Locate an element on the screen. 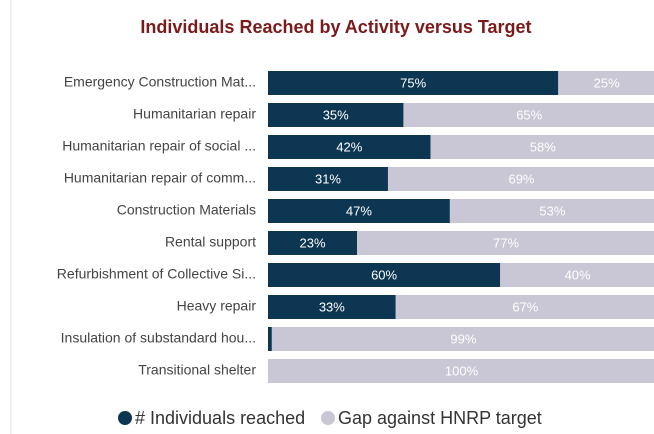 The width and height of the screenshot is (654, 434). value-label: 77% is located at coordinates (506, 242).